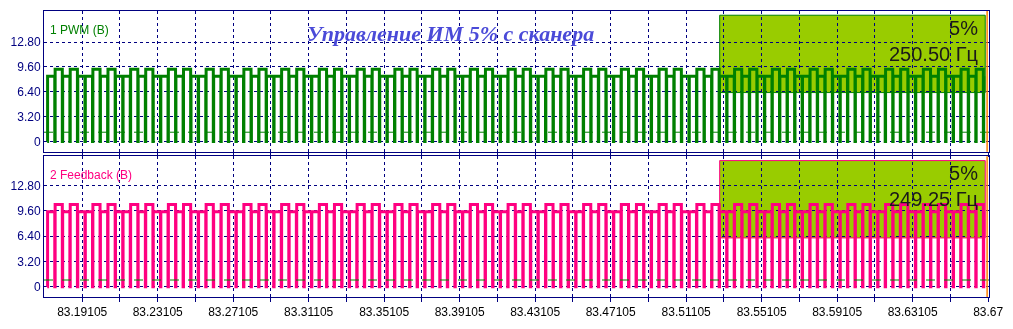 The image size is (1013, 329). Describe the element at coordinates (91, 175) in the screenshot. I see `series-label: 2 Feedback (B)` at that location.